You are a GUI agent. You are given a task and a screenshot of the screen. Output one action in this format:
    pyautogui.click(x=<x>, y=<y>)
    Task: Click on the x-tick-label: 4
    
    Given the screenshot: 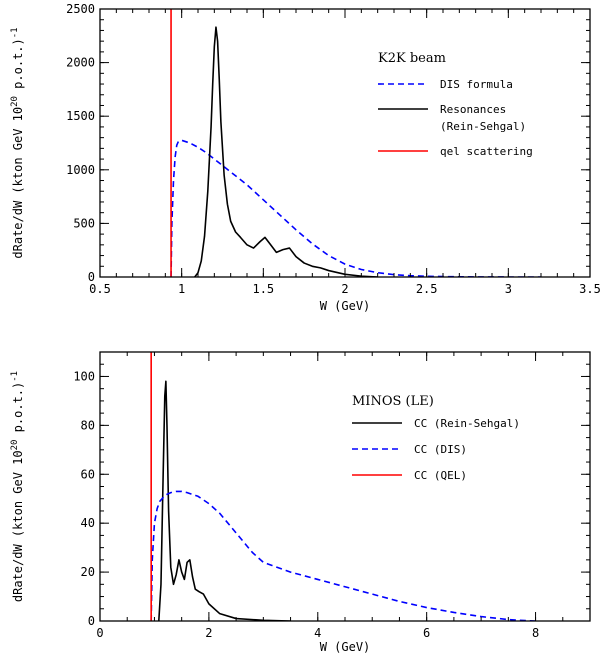 What is the action you would take?
    pyautogui.click(x=317, y=633)
    